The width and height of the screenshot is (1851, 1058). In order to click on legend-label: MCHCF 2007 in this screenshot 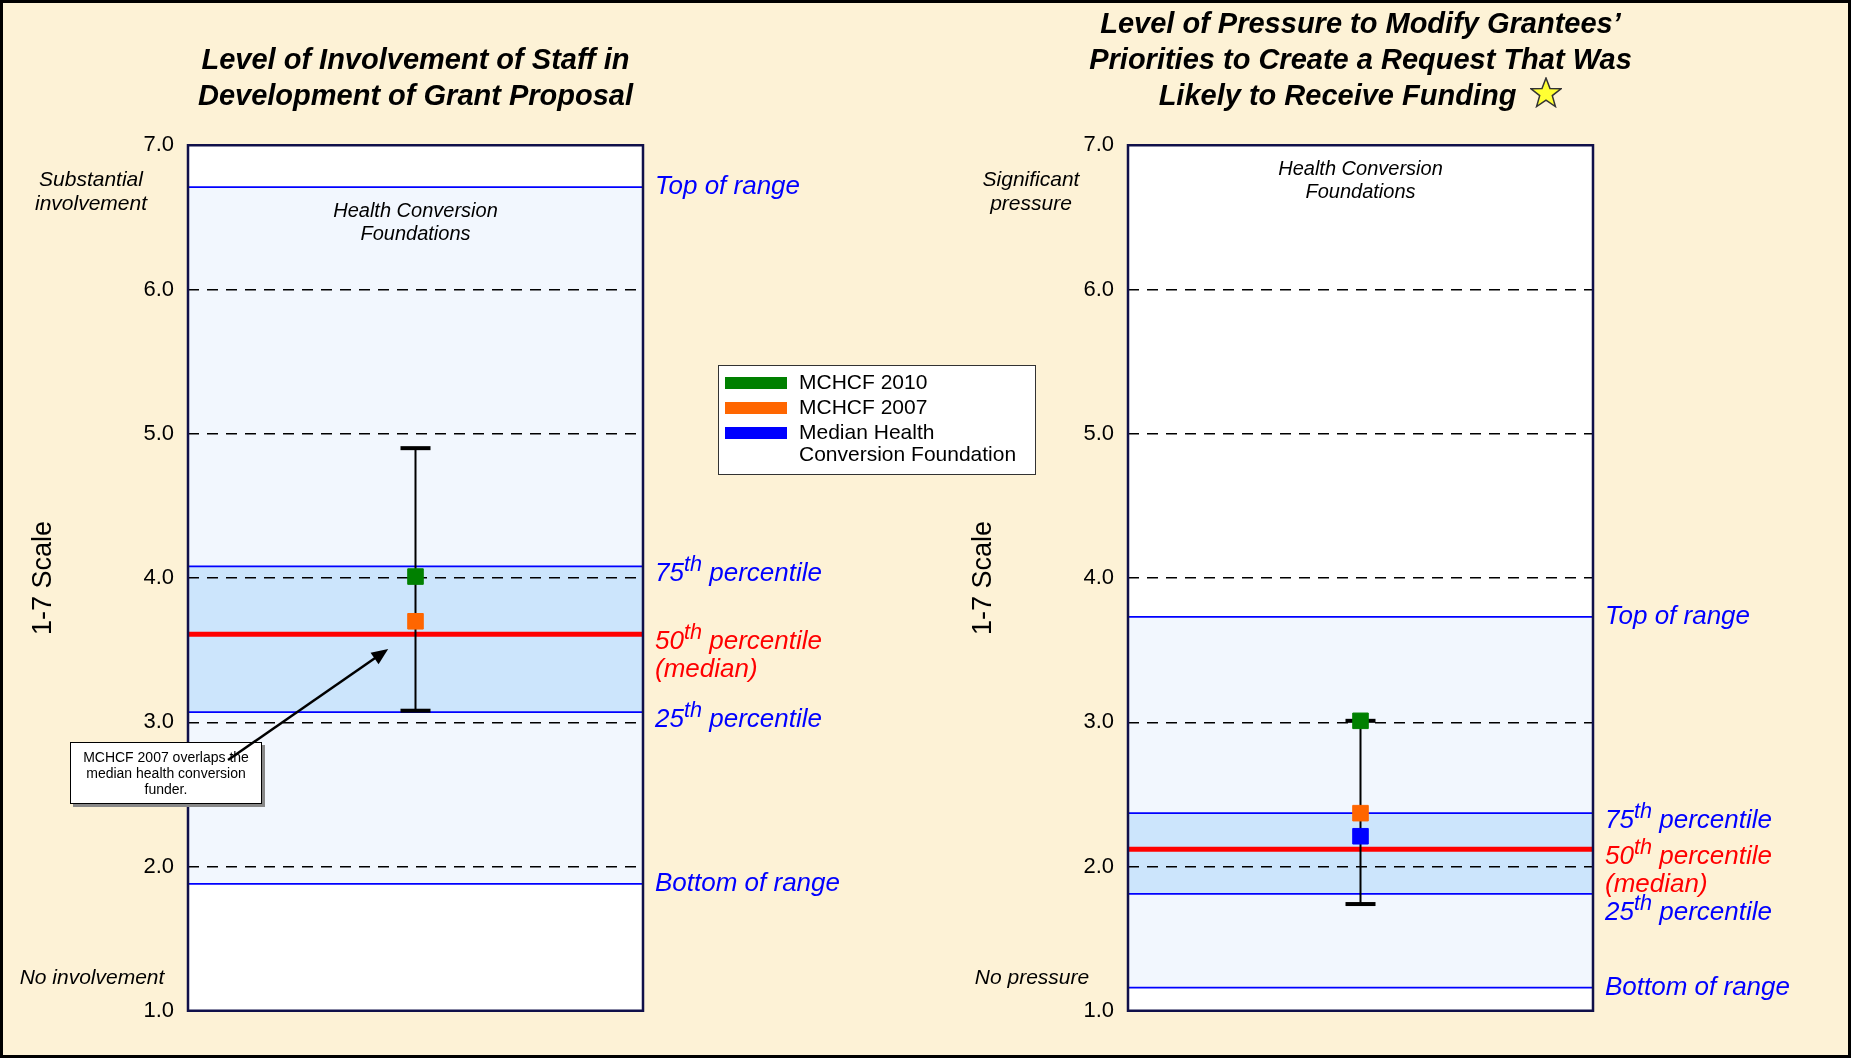, I will do `click(863, 407)`.